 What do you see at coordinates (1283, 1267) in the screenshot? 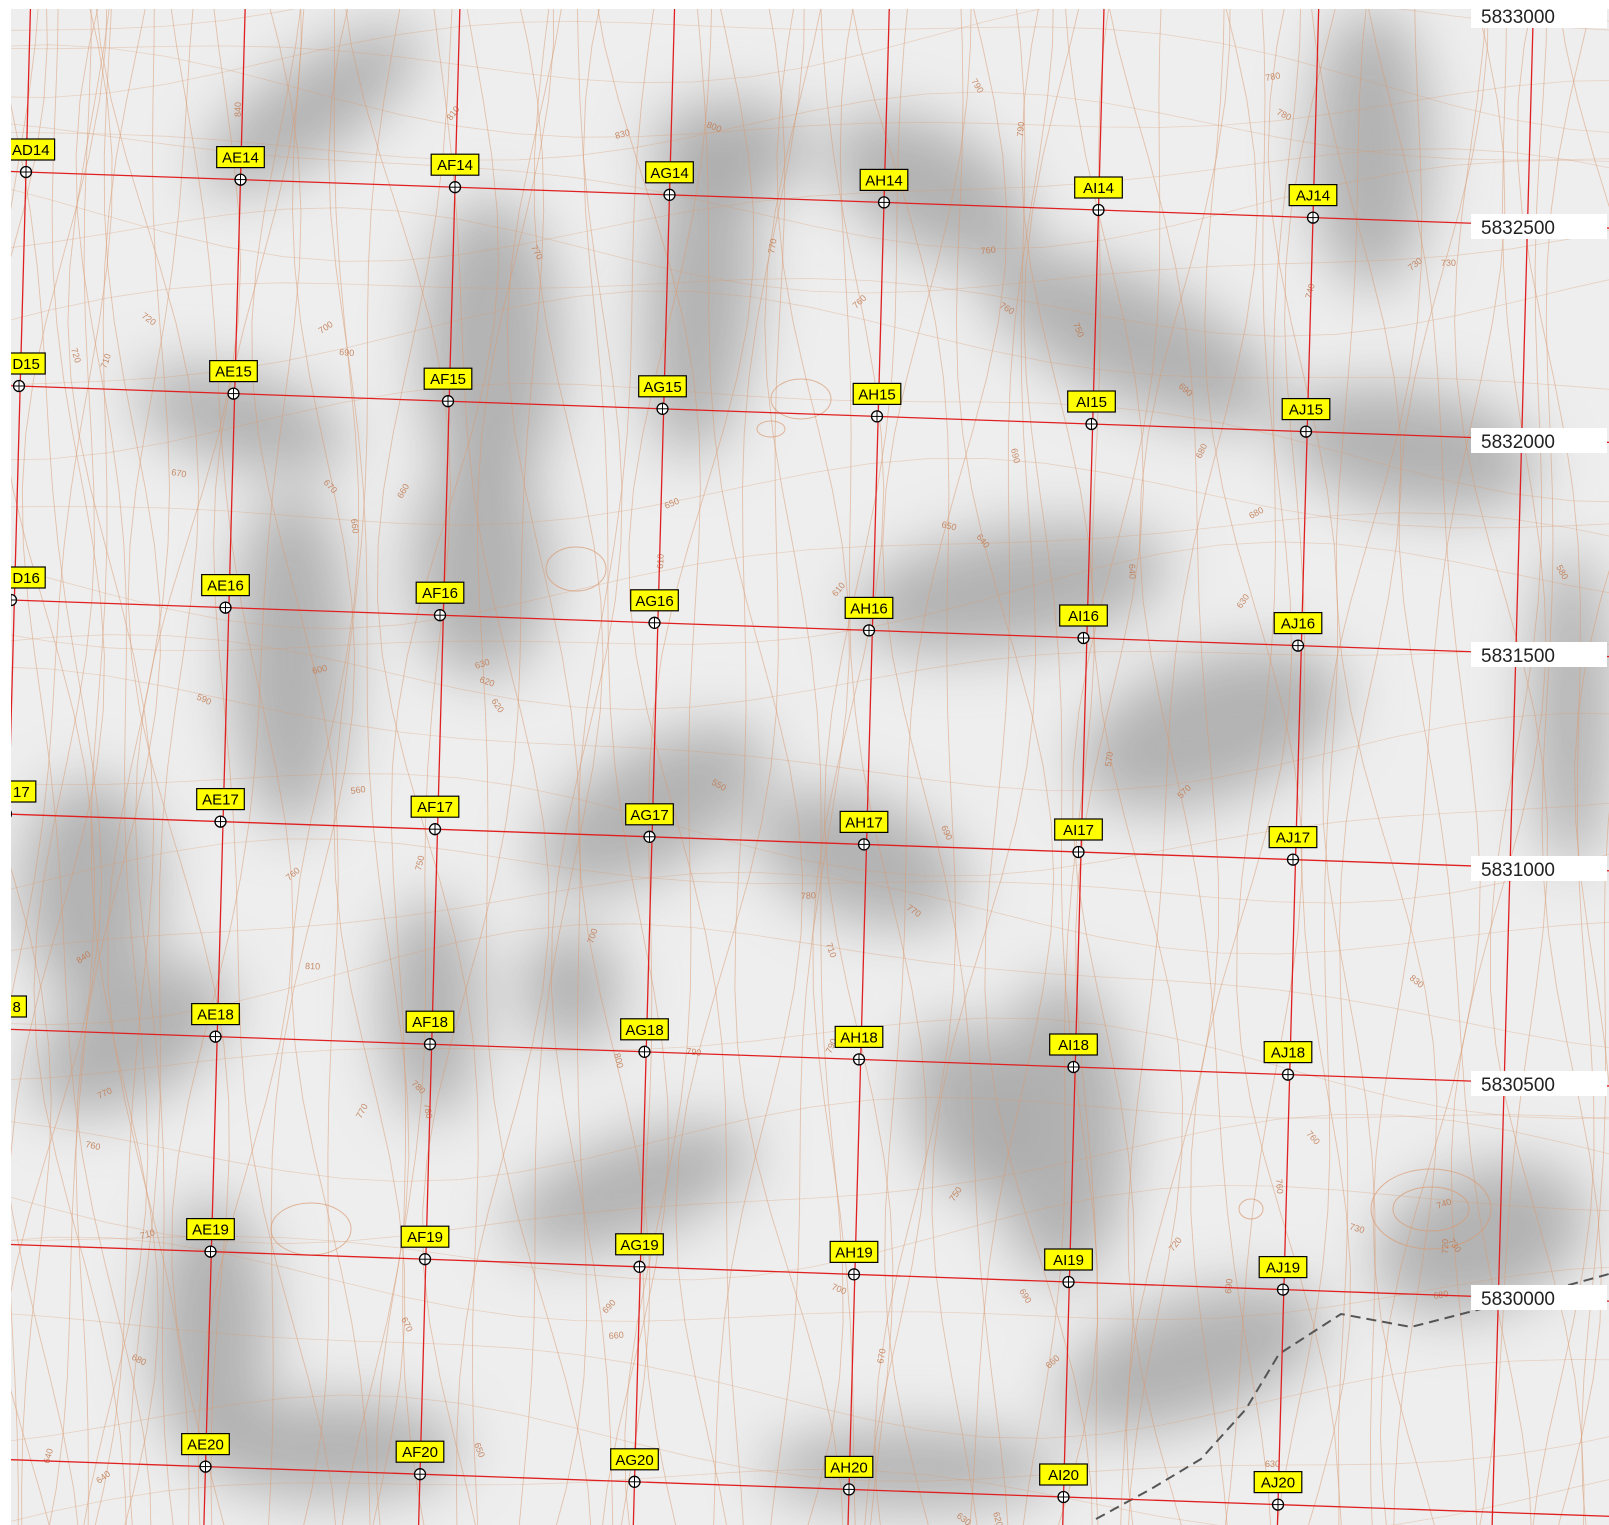
I see `grid-point-label: AJ19` at bounding box center [1283, 1267].